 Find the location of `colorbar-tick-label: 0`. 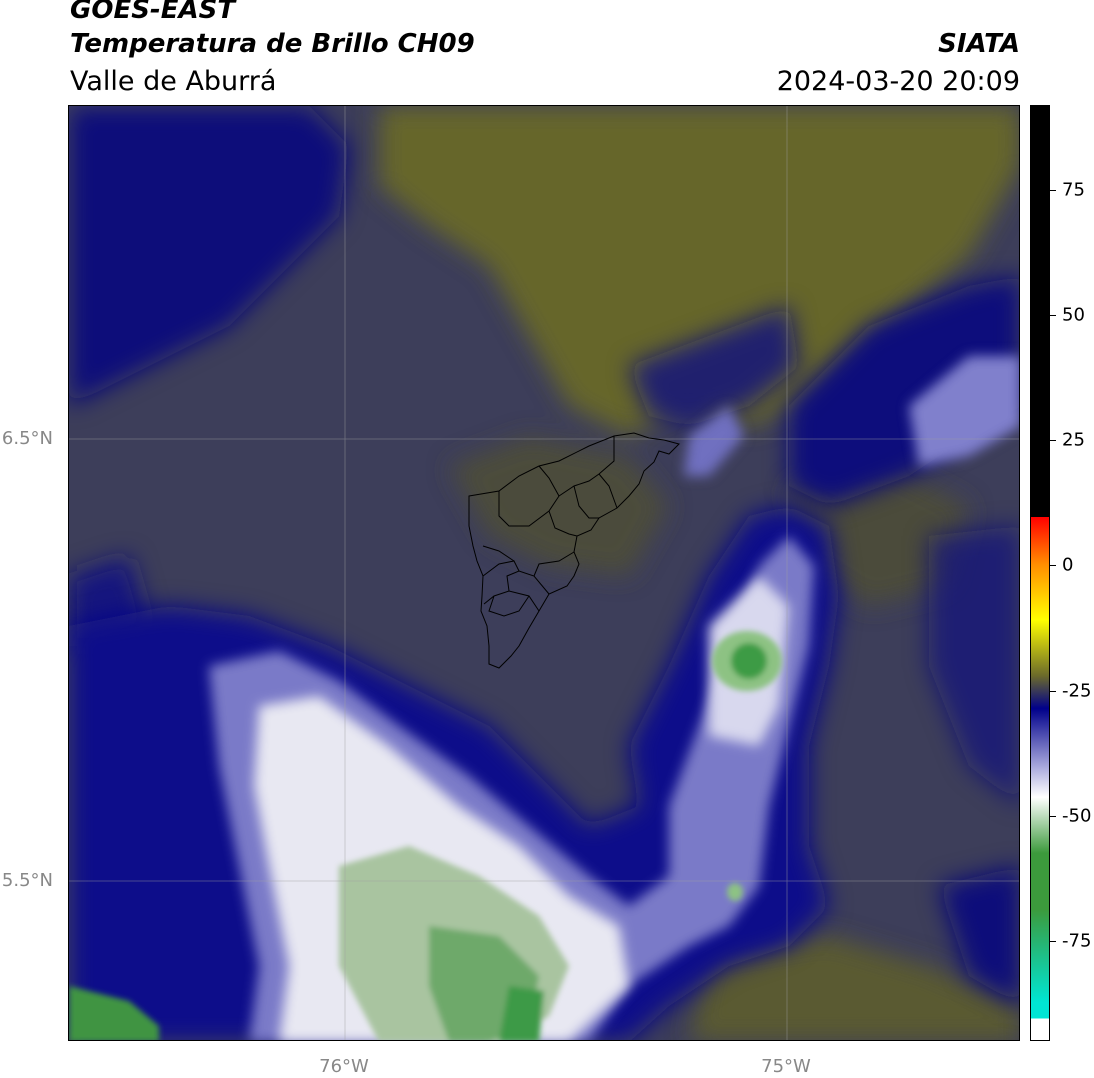

colorbar-tick-label: 0 is located at coordinates (1068, 565).